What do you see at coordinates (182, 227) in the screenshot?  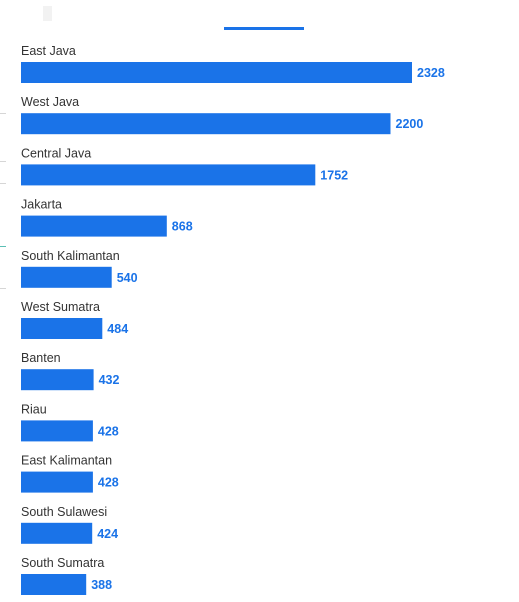 I see `value-label: 868` at bounding box center [182, 227].